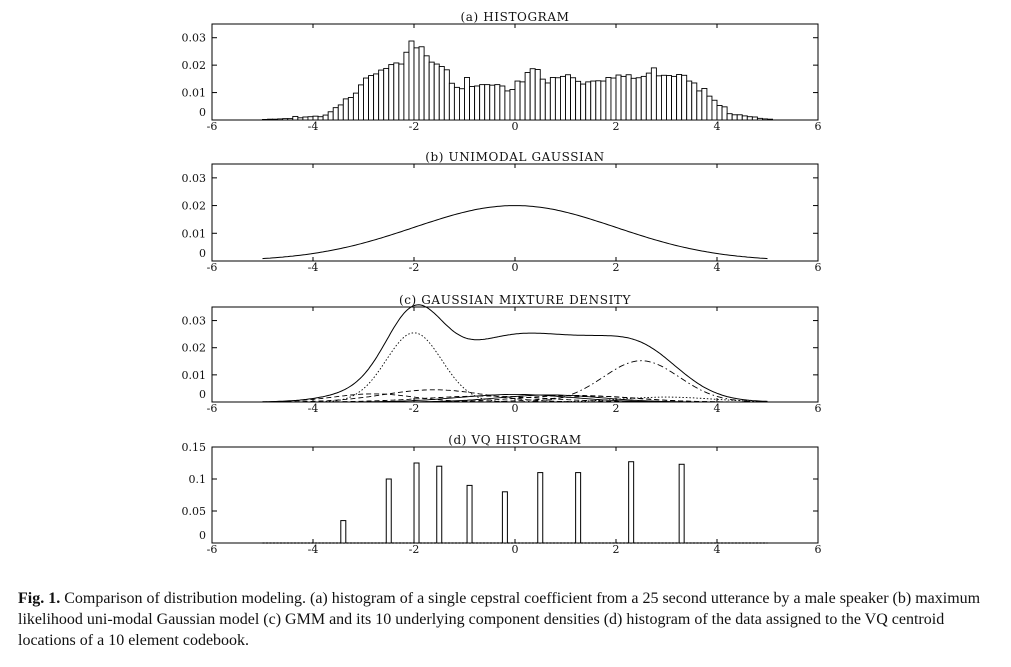  Describe the element at coordinates (194, 178) in the screenshot. I see `y-tick-label: 0.03` at that location.